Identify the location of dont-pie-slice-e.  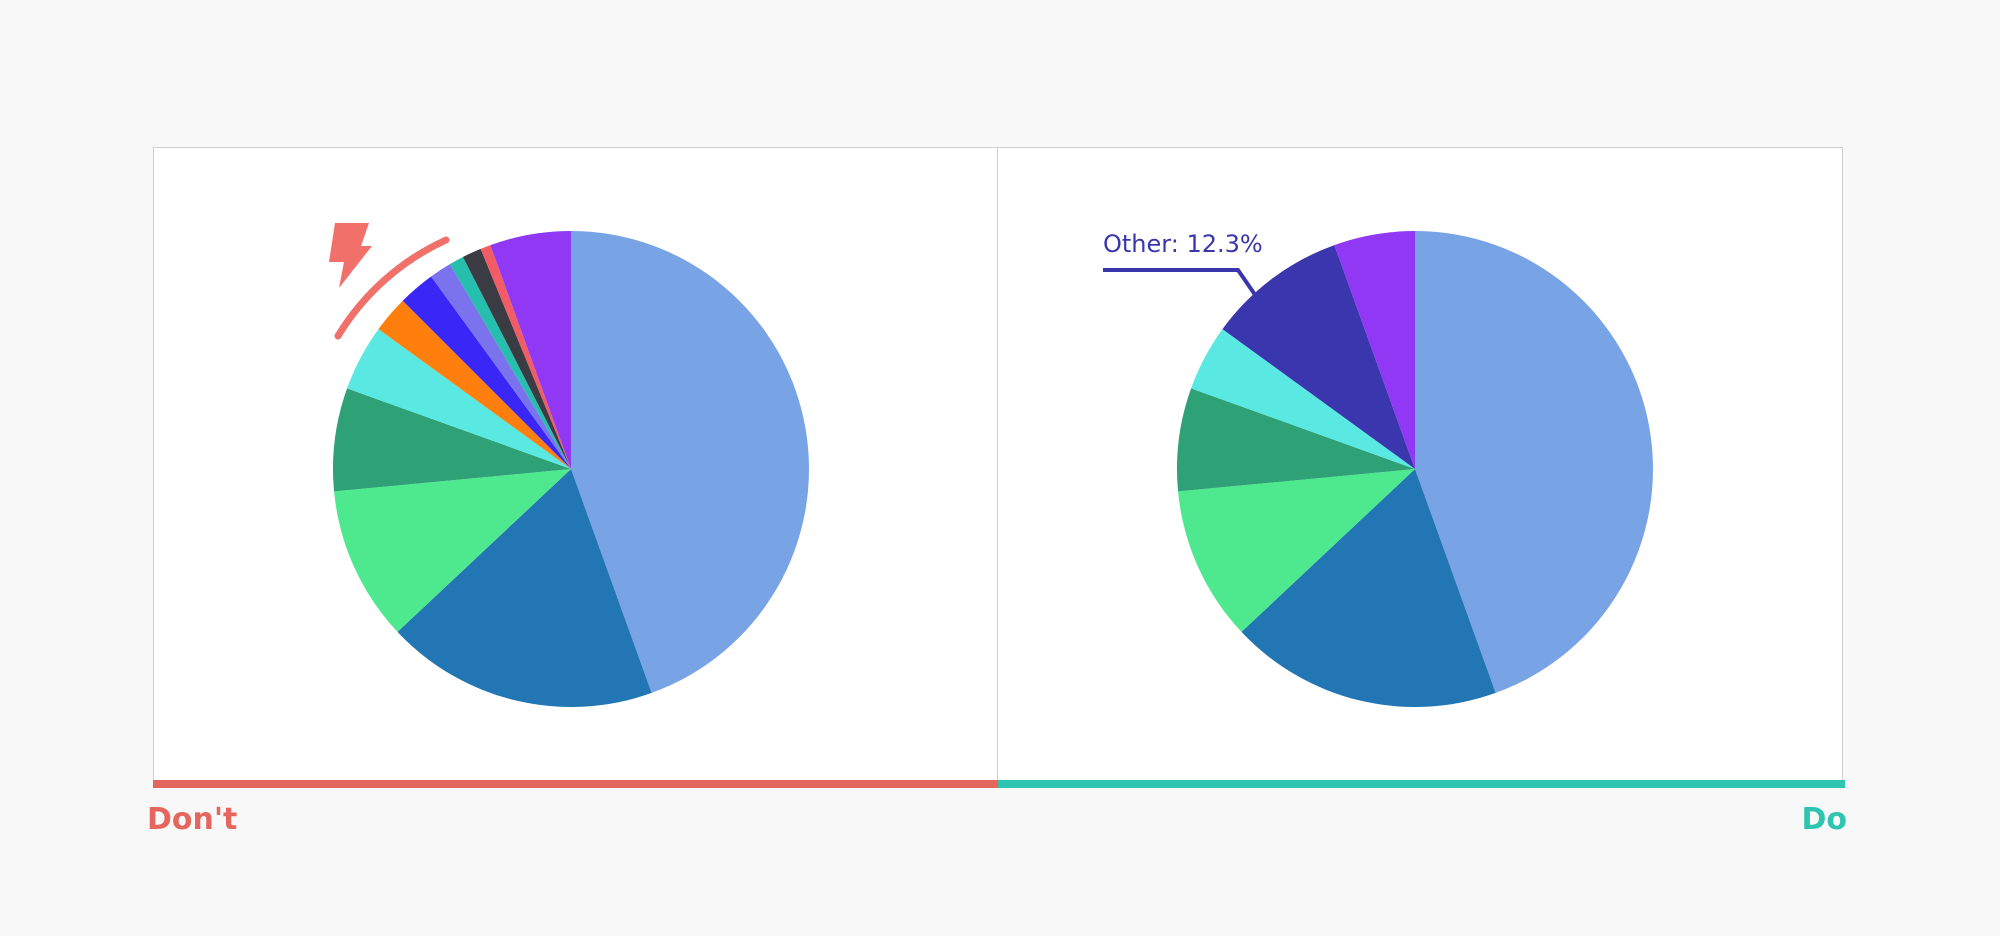
(459, 399).